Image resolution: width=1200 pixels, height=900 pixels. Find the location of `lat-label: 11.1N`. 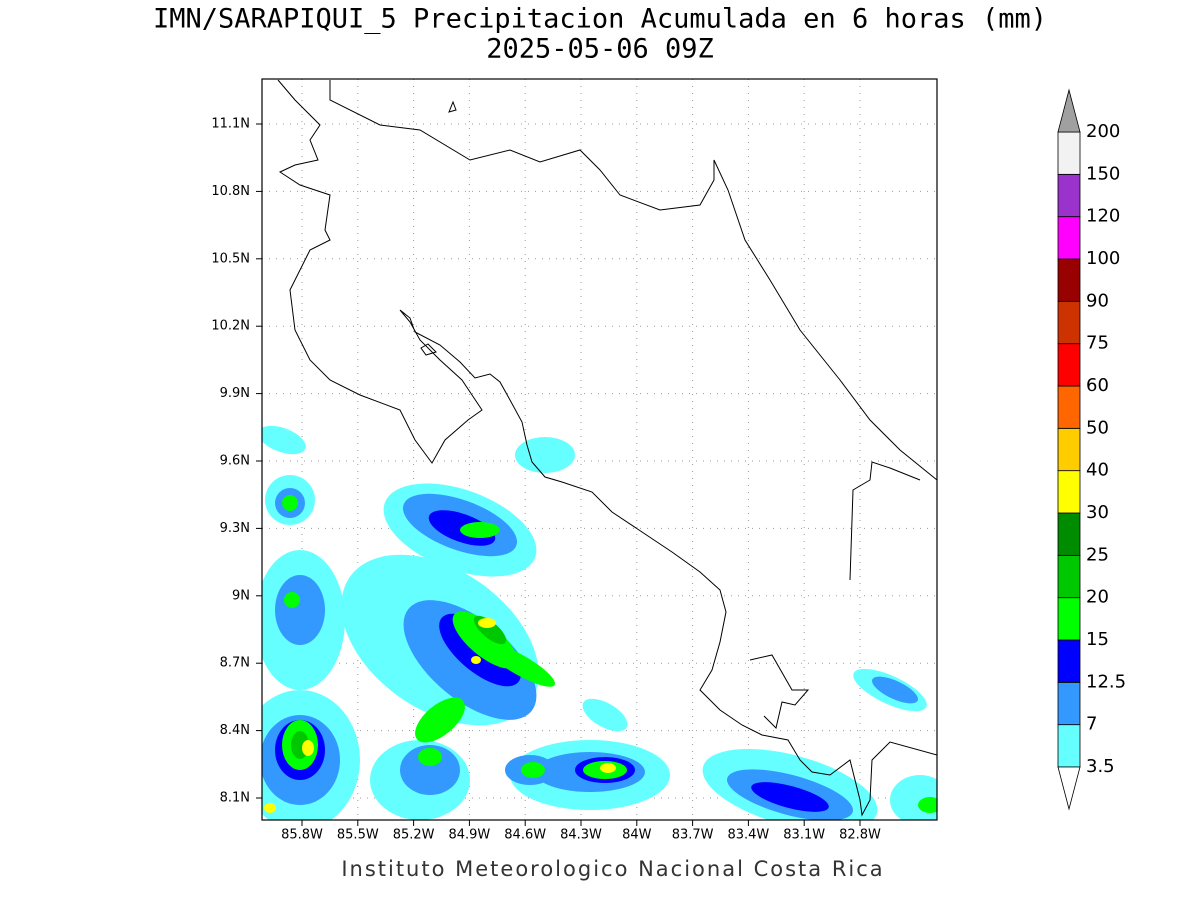

lat-label: 11.1N is located at coordinates (230, 124).